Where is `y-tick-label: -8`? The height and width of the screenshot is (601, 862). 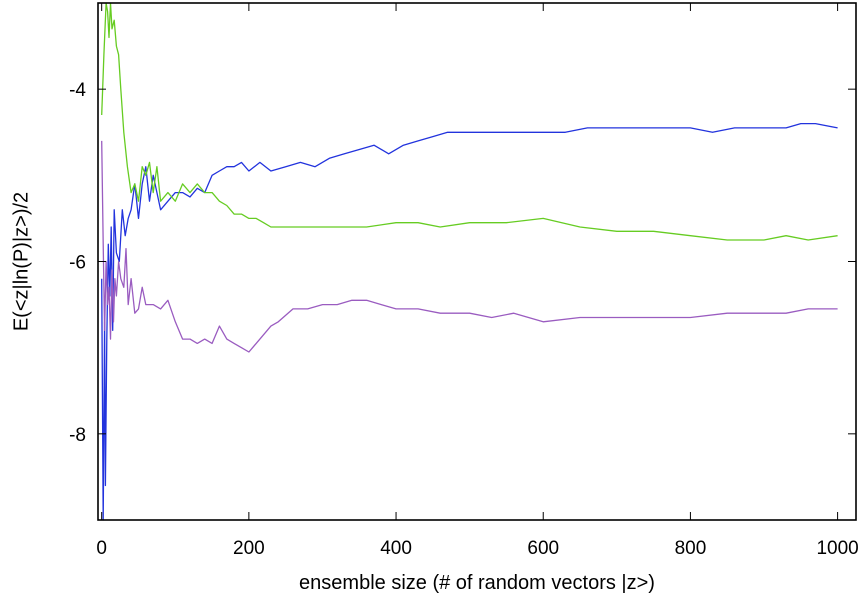
y-tick-label: -8 is located at coordinates (77, 435).